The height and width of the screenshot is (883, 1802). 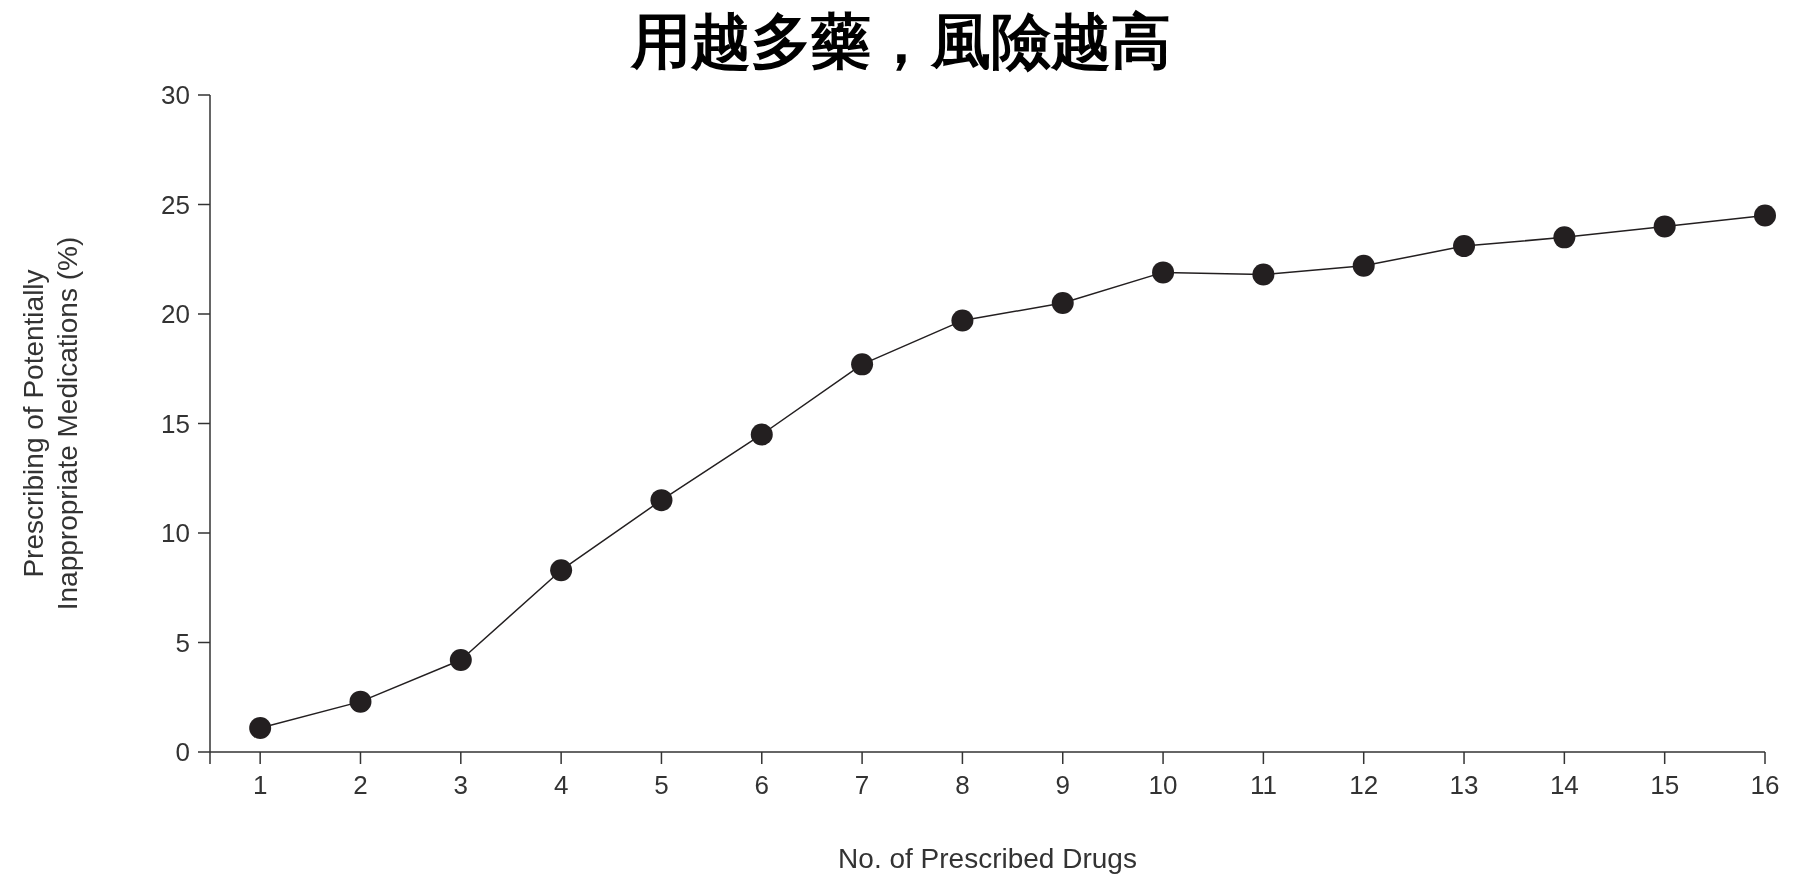 What do you see at coordinates (461, 785) in the screenshot?
I see `x-tick-label: 3` at bounding box center [461, 785].